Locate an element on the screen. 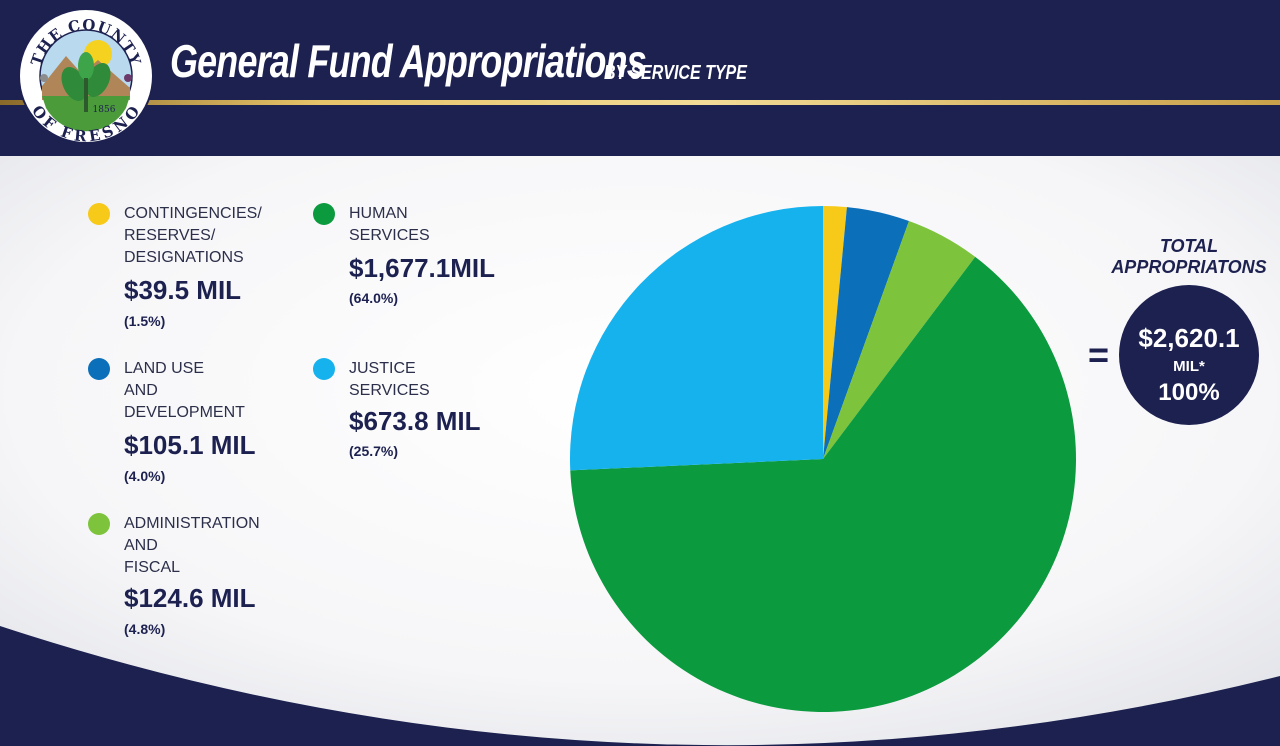  equals-sign: = is located at coordinates (1099, 354).